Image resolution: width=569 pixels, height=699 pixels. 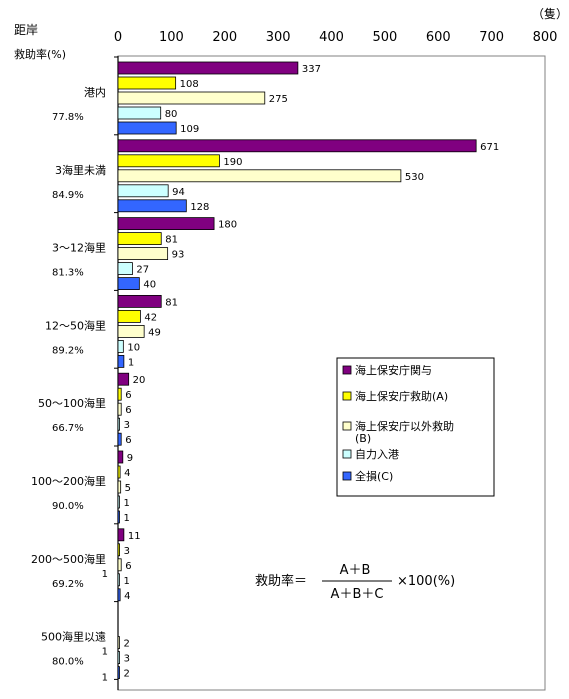 I want to click on bar-value-label: 190, so click(x=232, y=162).